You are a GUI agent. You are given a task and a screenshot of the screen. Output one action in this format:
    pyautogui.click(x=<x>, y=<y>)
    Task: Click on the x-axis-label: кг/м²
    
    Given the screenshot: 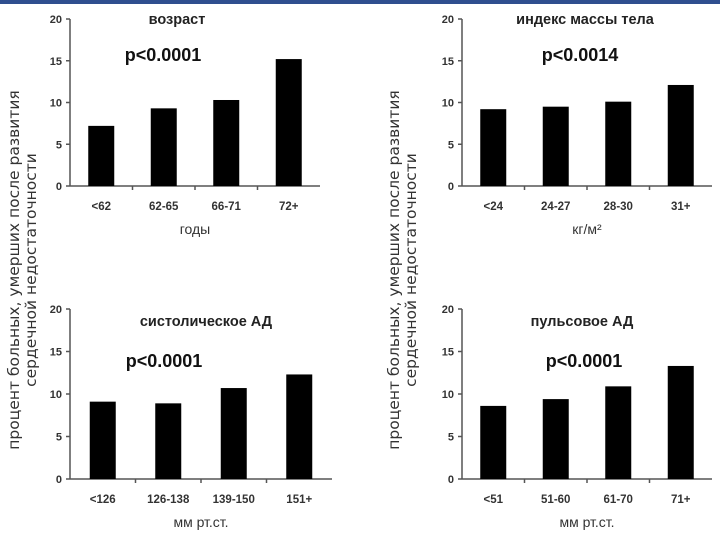 What is the action you would take?
    pyautogui.click(x=587, y=229)
    